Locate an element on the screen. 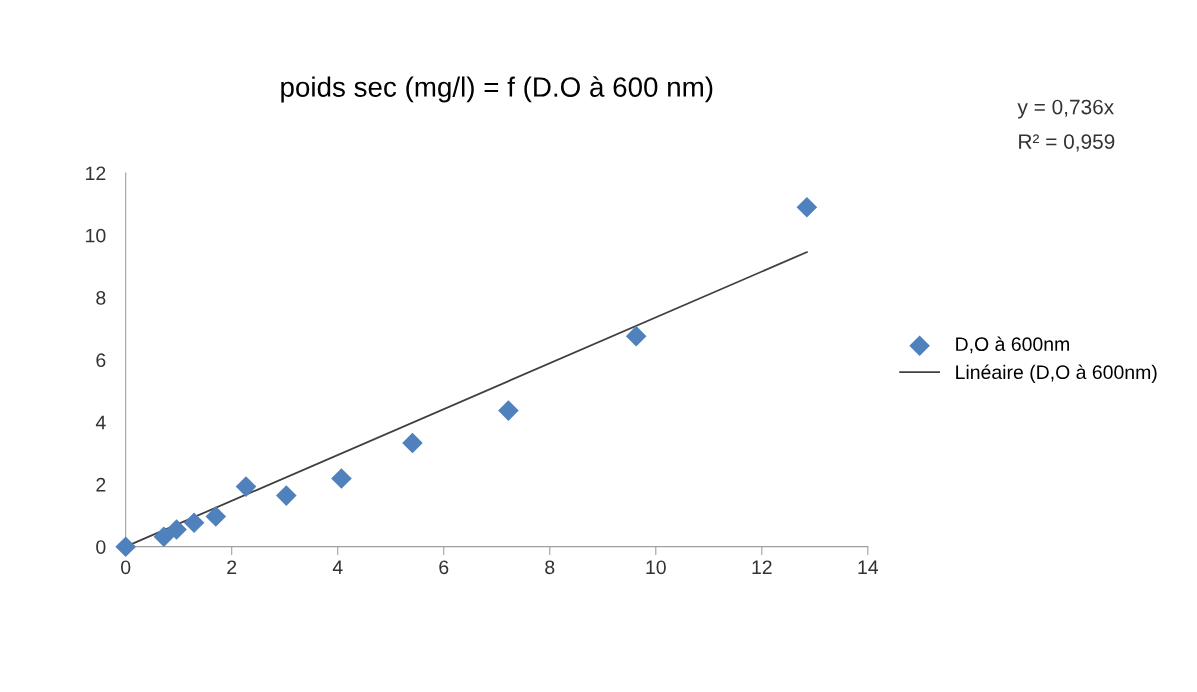 The image size is (1197, 692). y-tick-label: 2 is located at coordinates (101, 484).